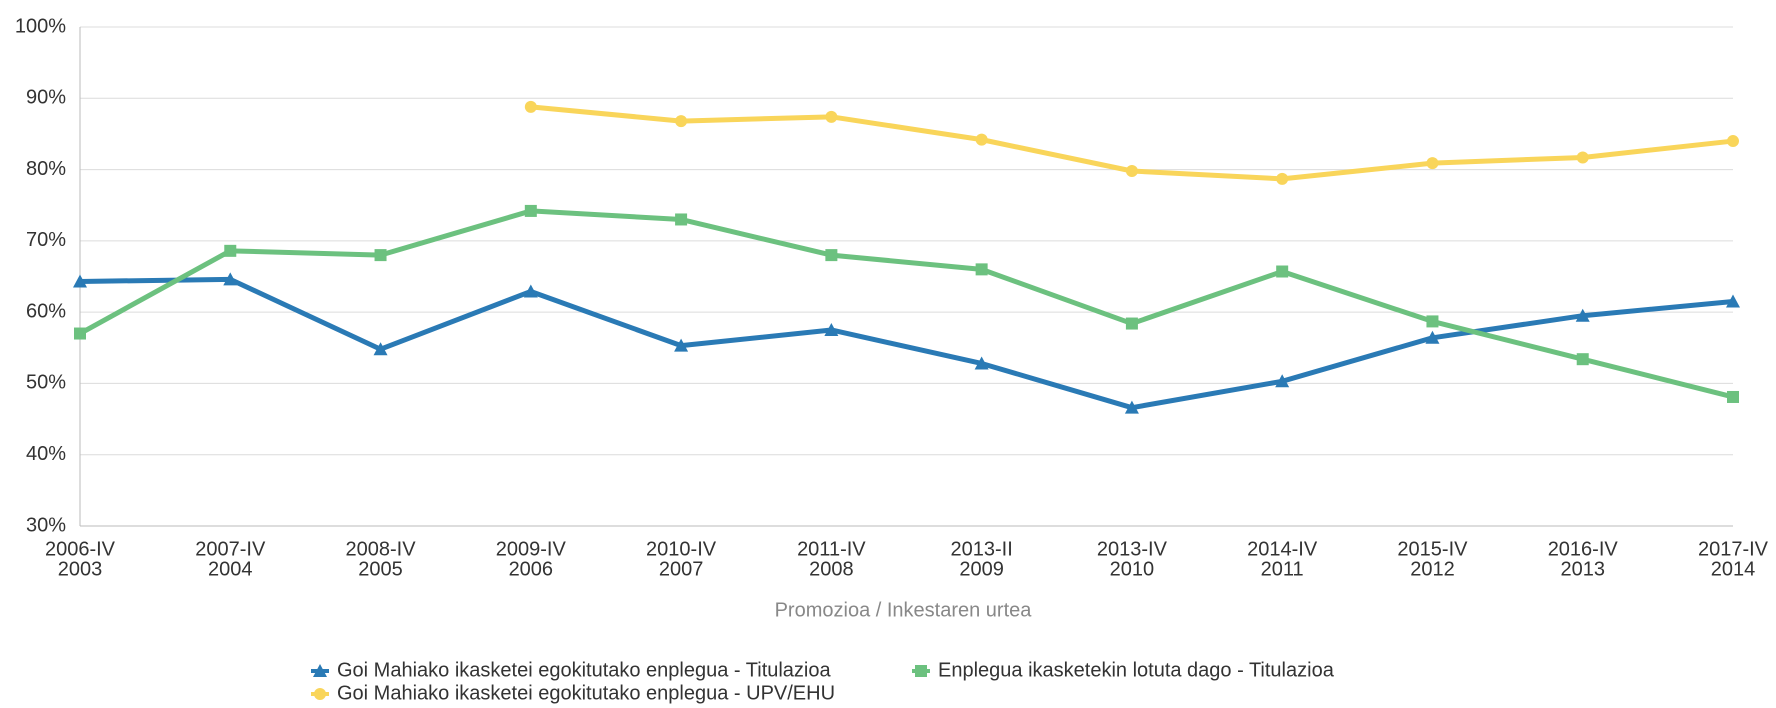 This screenshot has height=708, width=1776. I want to click on x-tick-label: 2007-IV, so click(230, 549).